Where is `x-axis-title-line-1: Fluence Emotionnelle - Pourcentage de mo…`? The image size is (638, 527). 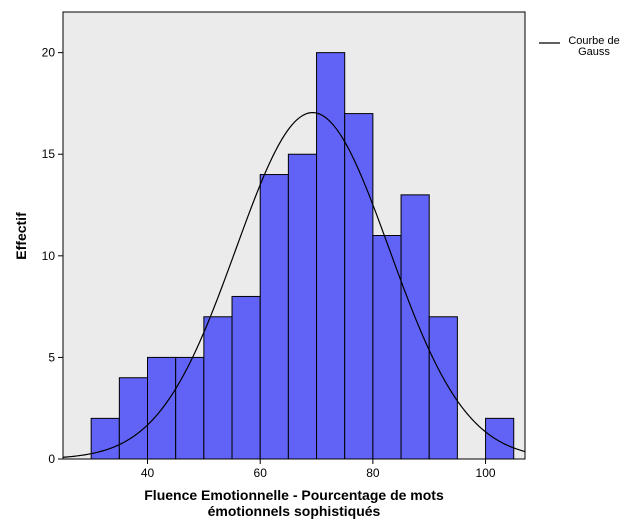
x-axis-title-line-1: Fluence Emotionnelle - Pourcentage de mo… is located at coordinates (294, 495).